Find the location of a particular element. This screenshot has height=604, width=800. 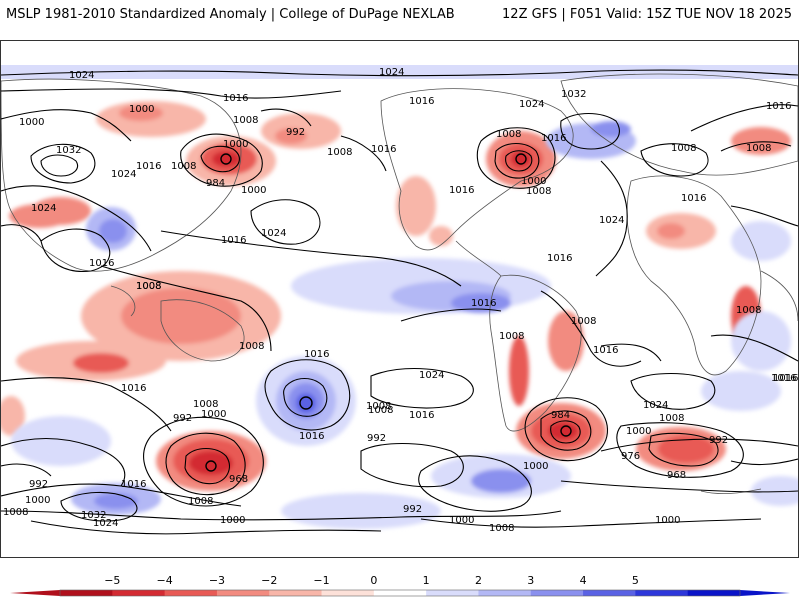

legend-tick-label: 3 is located at coordinates (530, 580).